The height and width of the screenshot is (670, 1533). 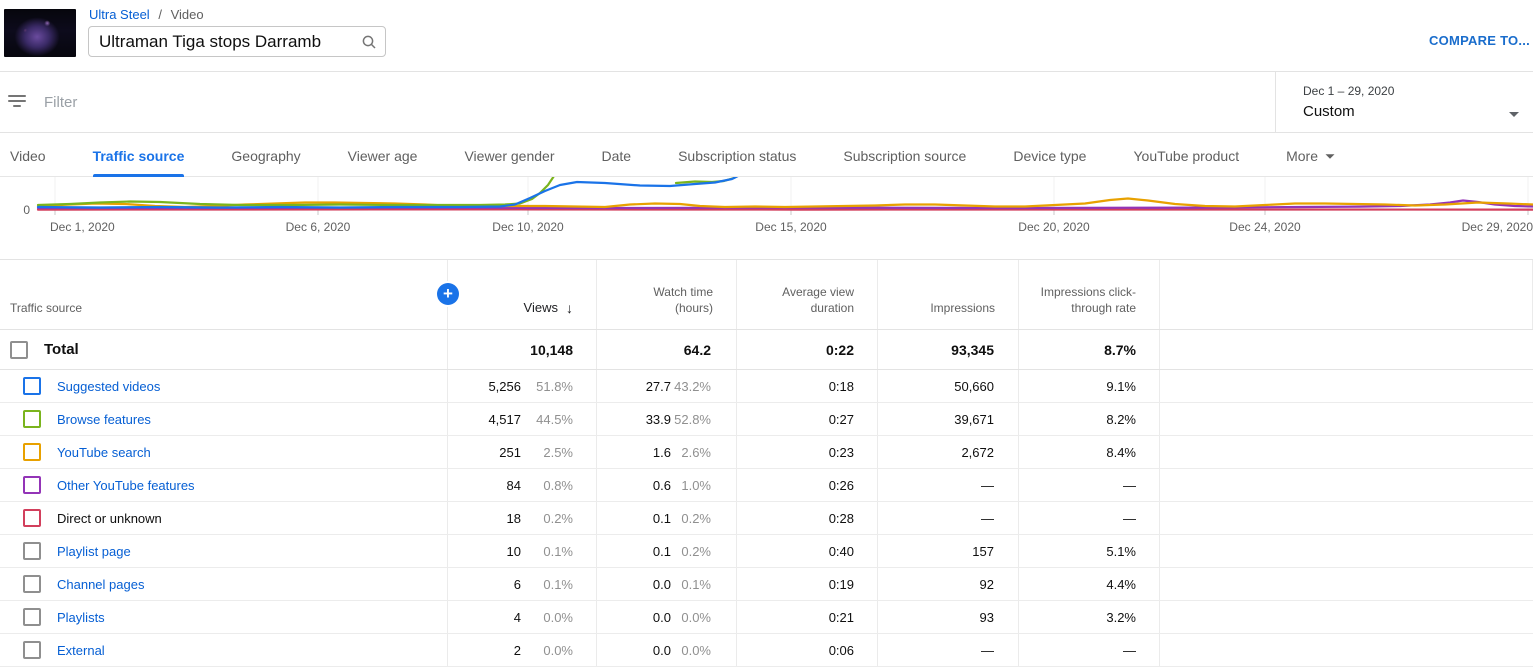 I want to click on tab-video: Video, so click(x=28, y=155).